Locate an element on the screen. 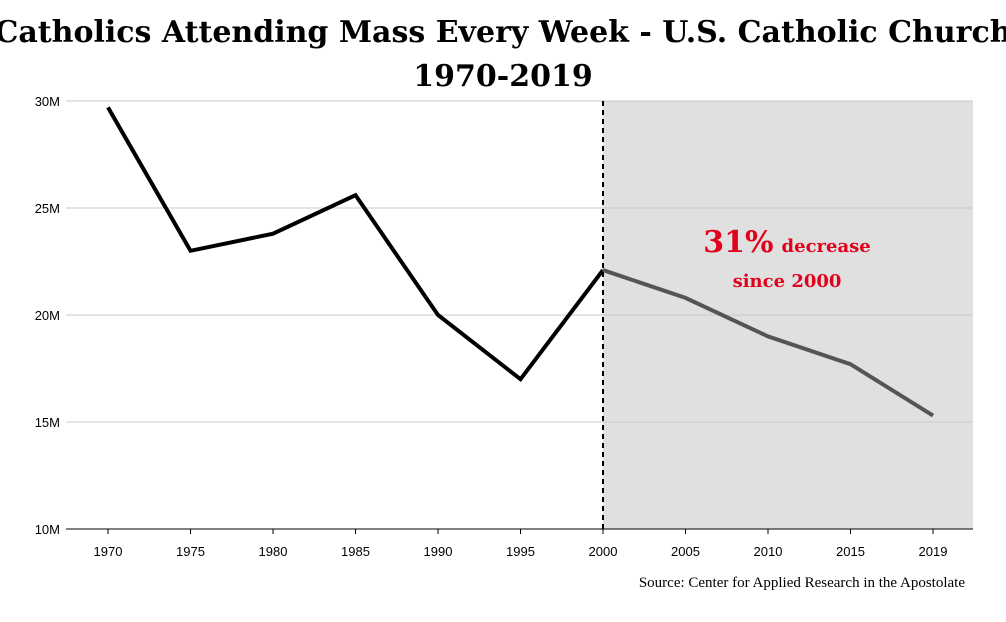 This screenshot has width=1006, height=622. annotation-line1: 31% decrease is located at coordinates (786, 242).